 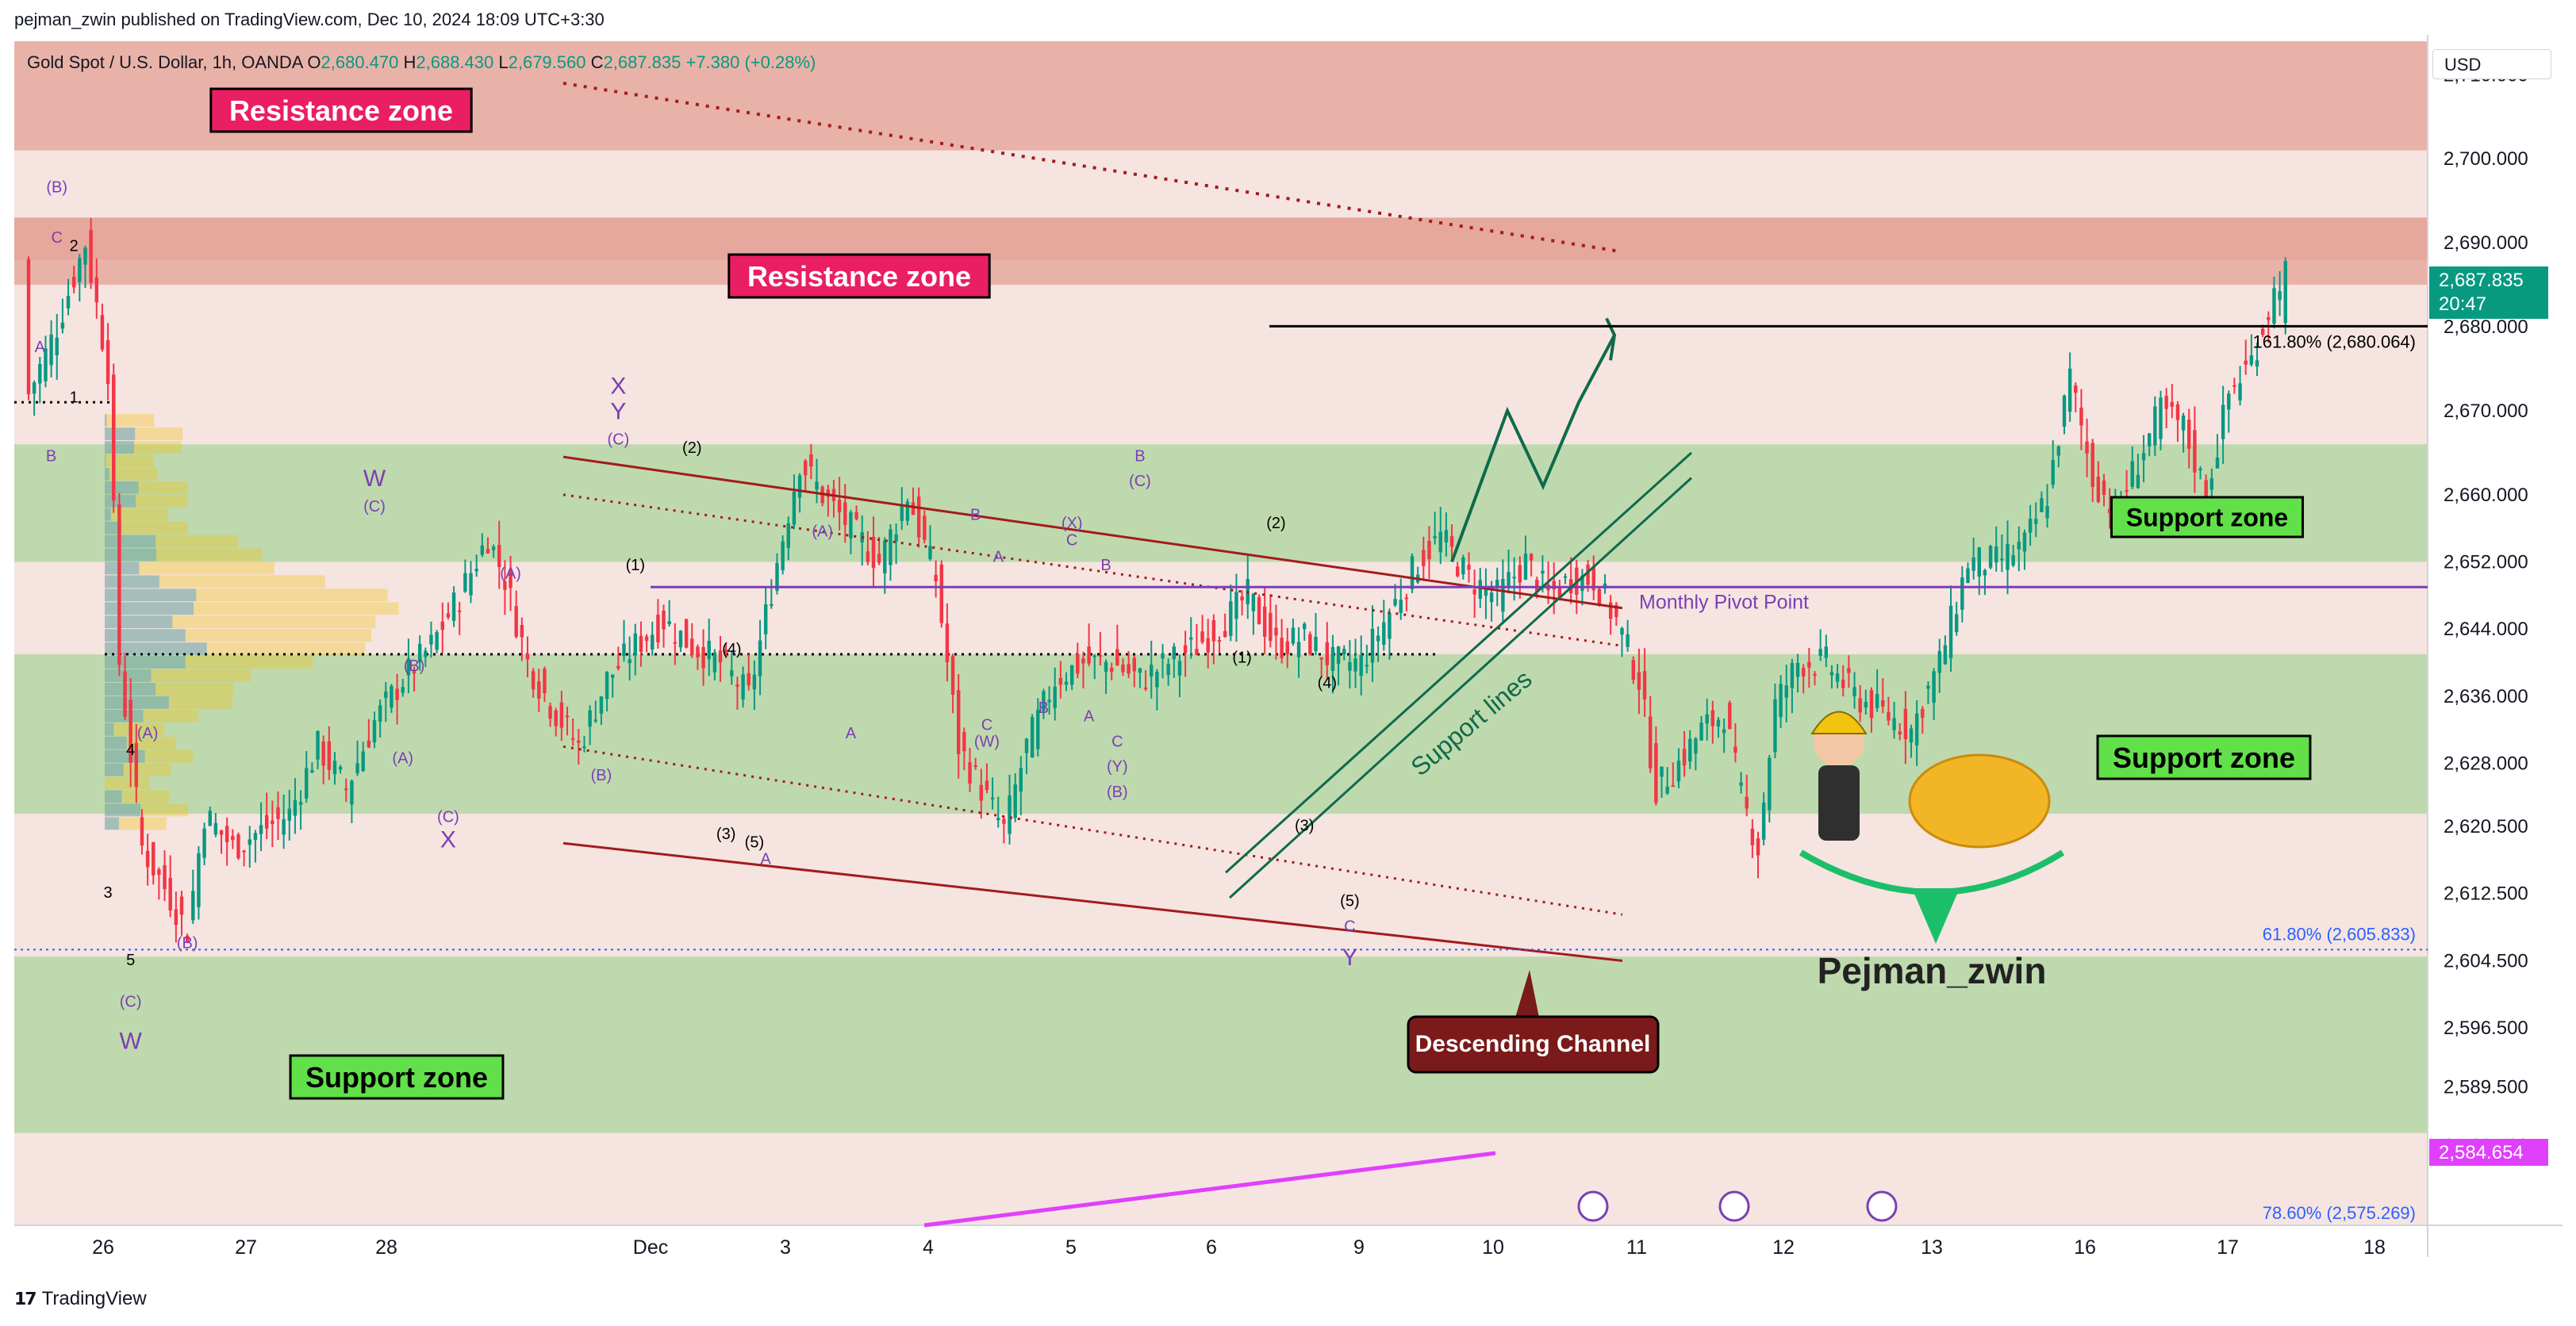 What do you see at coordinates (1349, 926) in the screenshot?
I see `wave-label: C` at bounding box center [1349, 926].